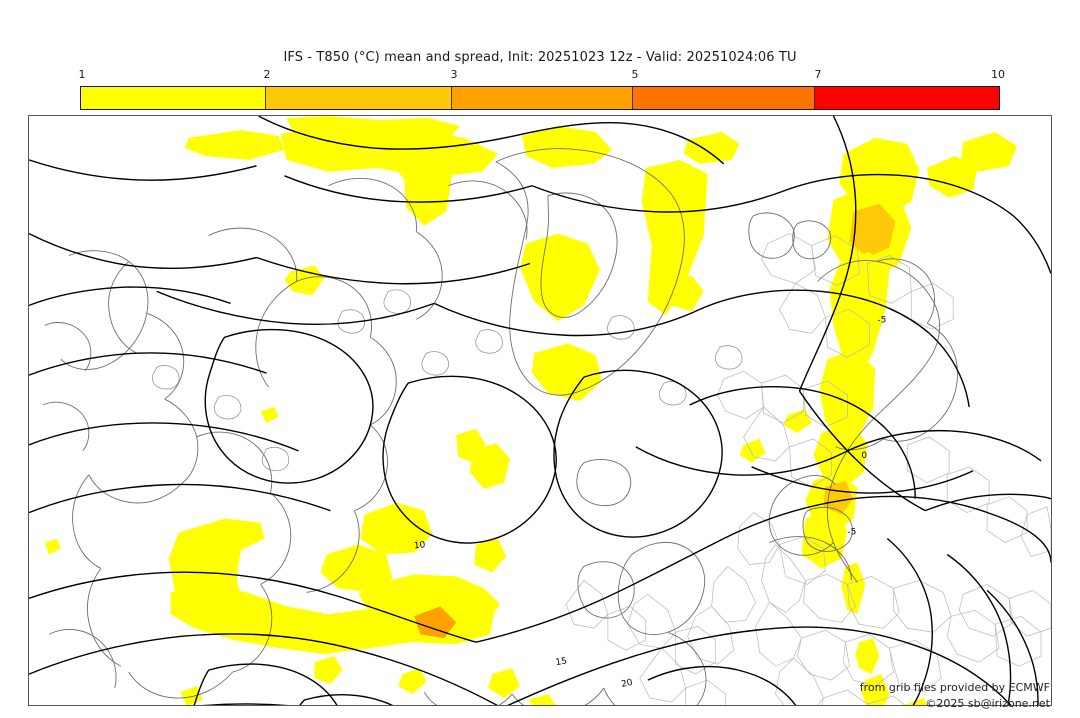 This screenshot has width=1080, height=718. What do you see at coordinates (412, 681) in the screenshot?
I see `spread-region-atlantic-speck-b` at bounding box center [412, 681].